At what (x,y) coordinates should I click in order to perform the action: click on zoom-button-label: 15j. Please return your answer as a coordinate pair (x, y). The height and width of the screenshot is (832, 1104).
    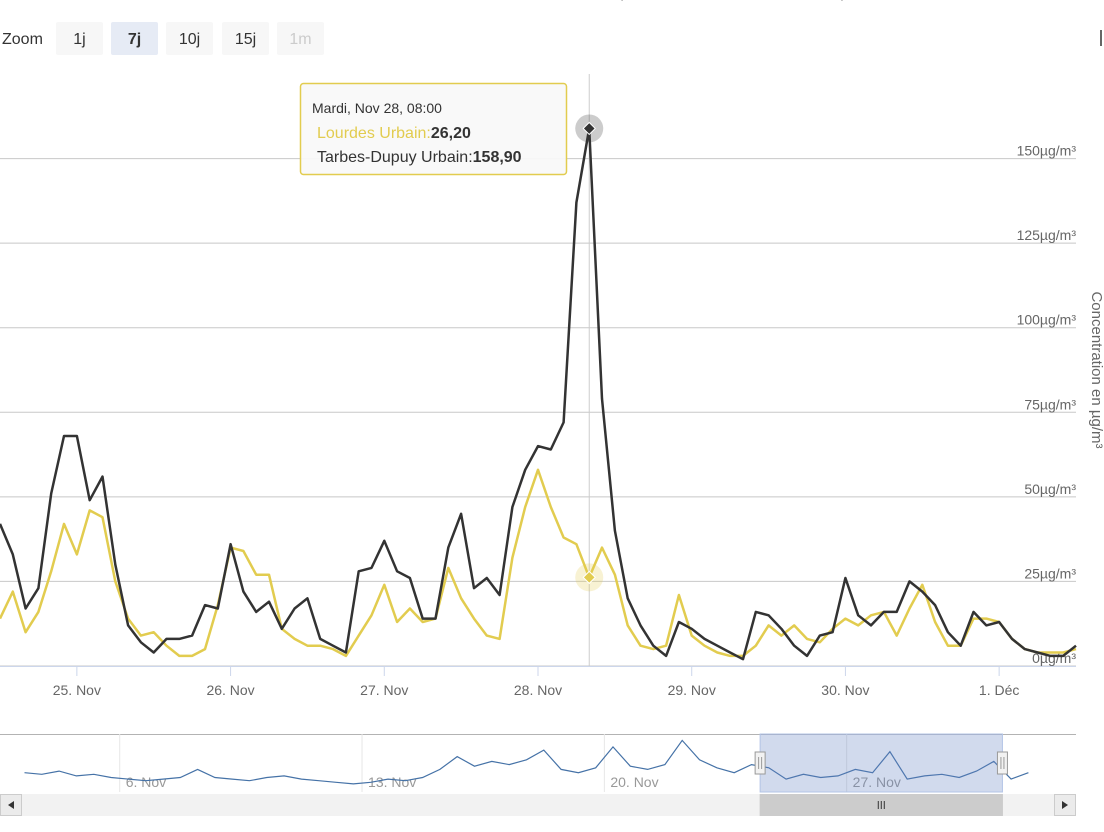
    Looking at the image, I should click on (245, 39).